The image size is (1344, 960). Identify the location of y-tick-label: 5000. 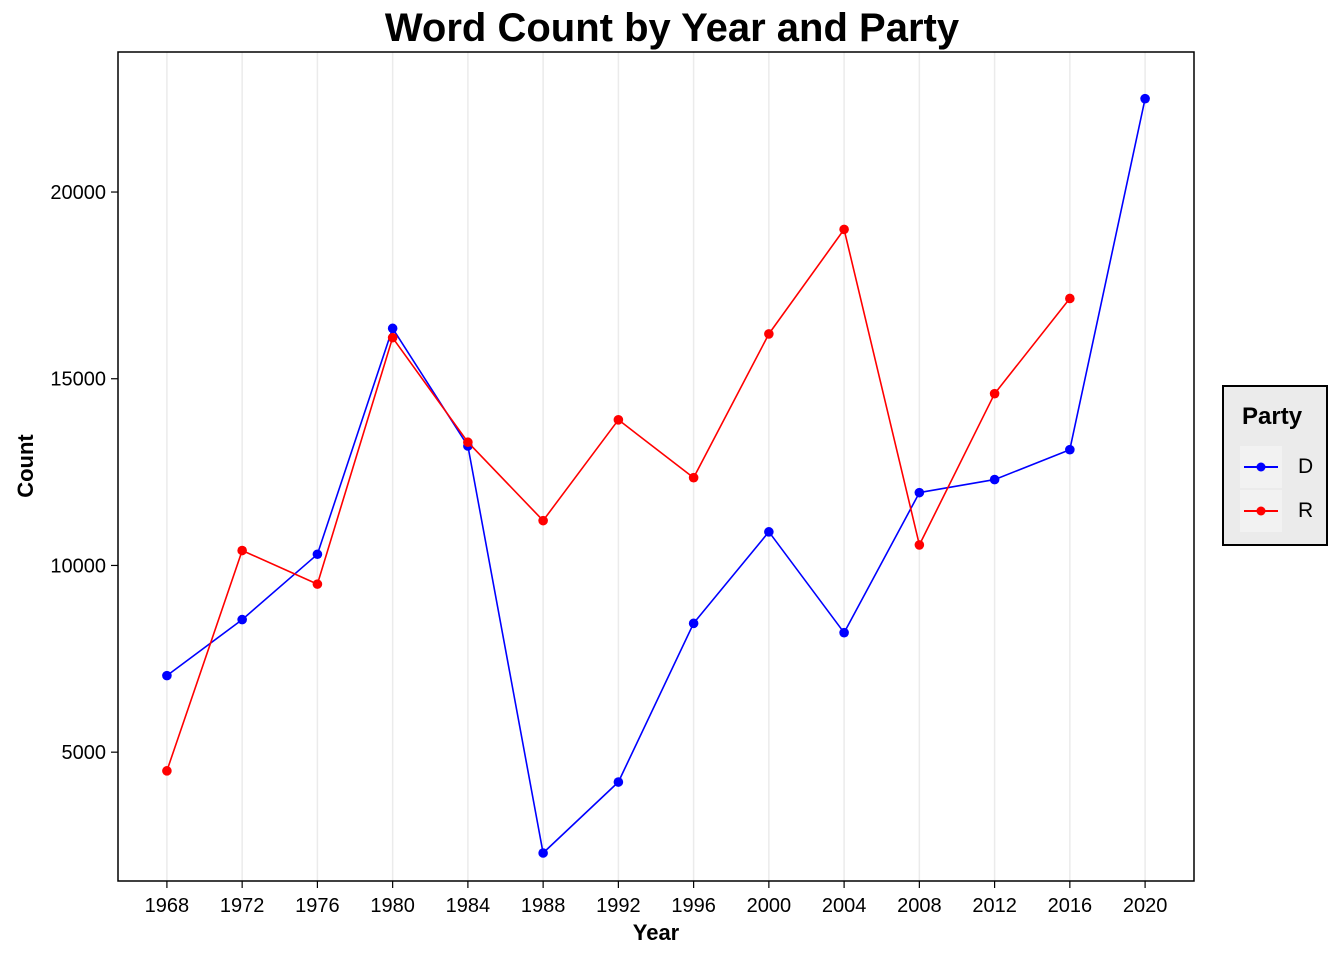
(84, 753).